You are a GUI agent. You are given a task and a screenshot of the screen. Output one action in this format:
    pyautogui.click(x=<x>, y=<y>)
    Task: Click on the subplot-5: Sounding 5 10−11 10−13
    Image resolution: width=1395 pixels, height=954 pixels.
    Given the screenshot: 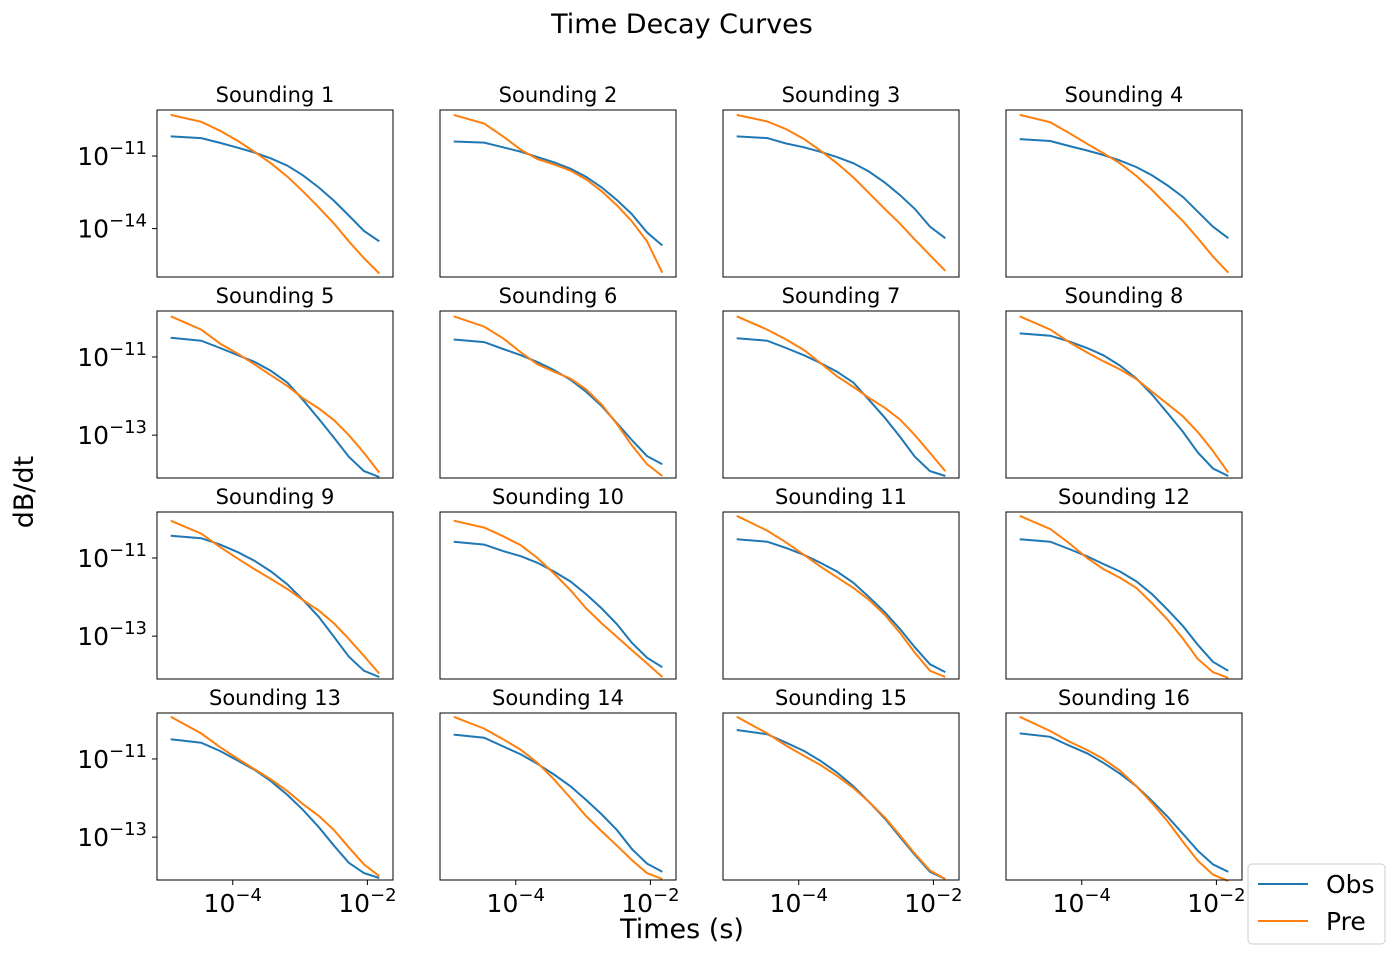 What is the action you would take?
    pyautogui.click(x=235, y=381)
    